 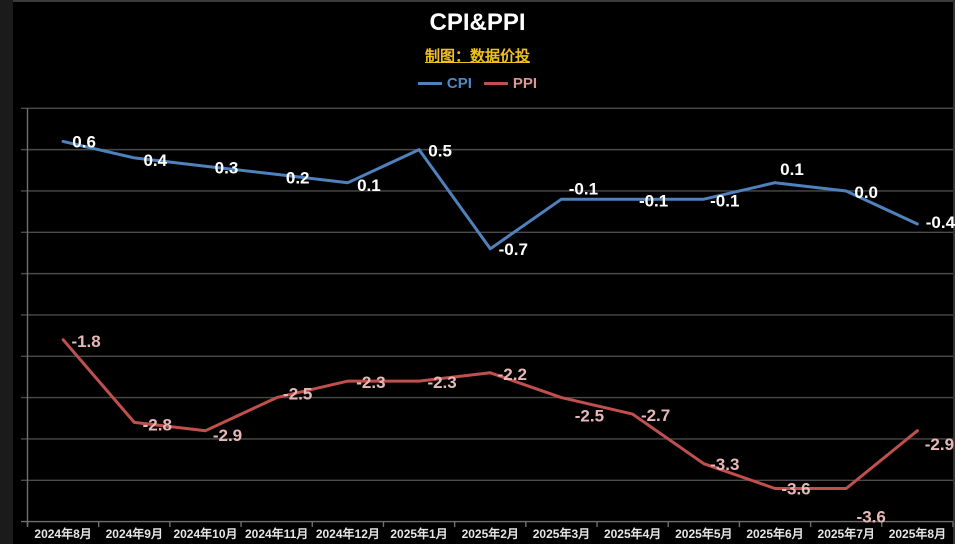 I want to click on ppi-data-label: -2.7, so click(x=655, y=415).